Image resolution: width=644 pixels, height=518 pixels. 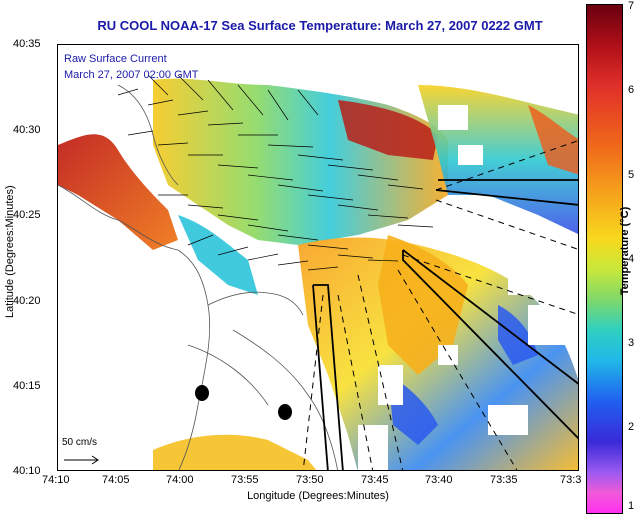 What do you see at coordinates (631, 343) in the screenshot?
I see `colorbar-tick: 3` at bounding box center [631, 343].